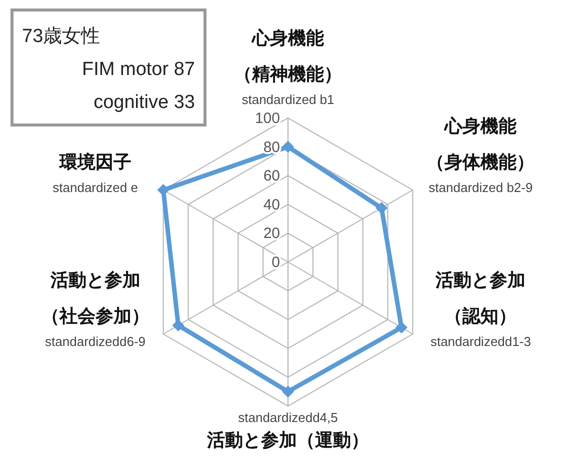  Describe the element at coordinates (480, 341) in the screenshot. I see `category: standardizedd1-3` at that location.